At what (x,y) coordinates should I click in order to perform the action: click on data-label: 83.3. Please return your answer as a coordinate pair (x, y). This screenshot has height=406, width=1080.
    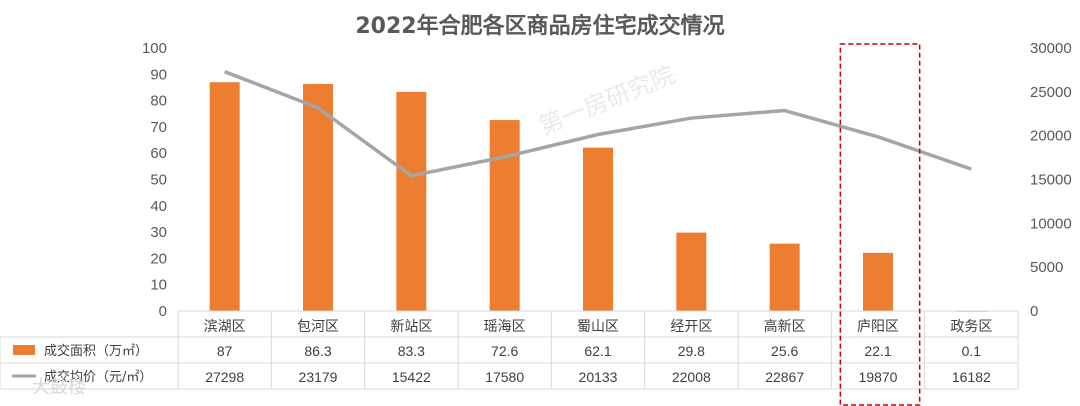
    Looking at the image, I should click on (411, 351).